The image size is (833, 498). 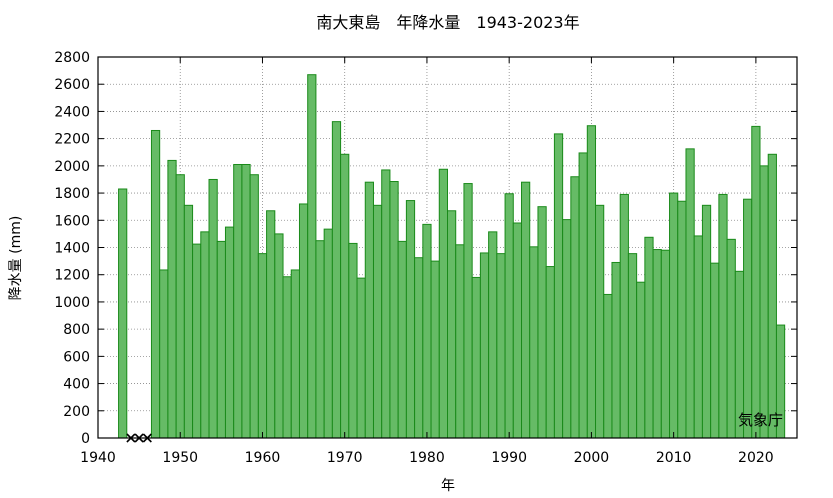 I want to click on y-tick-label: 2200, so click(x=72, y=140).